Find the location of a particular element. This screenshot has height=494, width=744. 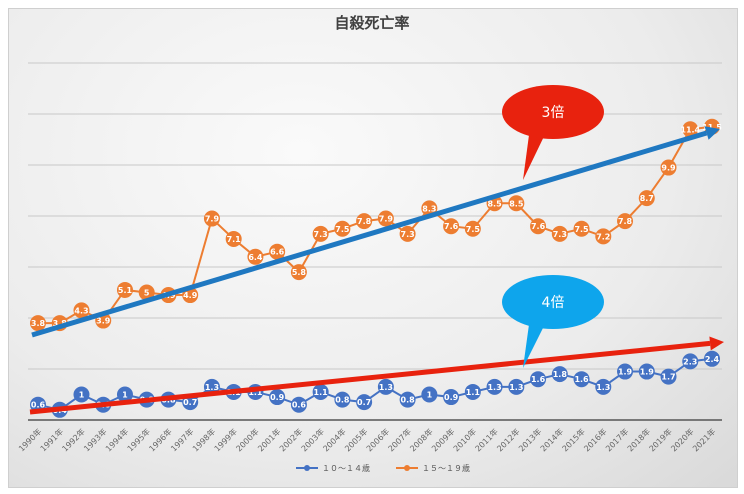

x-tick-label: 1999年 is located at coordinates (225, 439).